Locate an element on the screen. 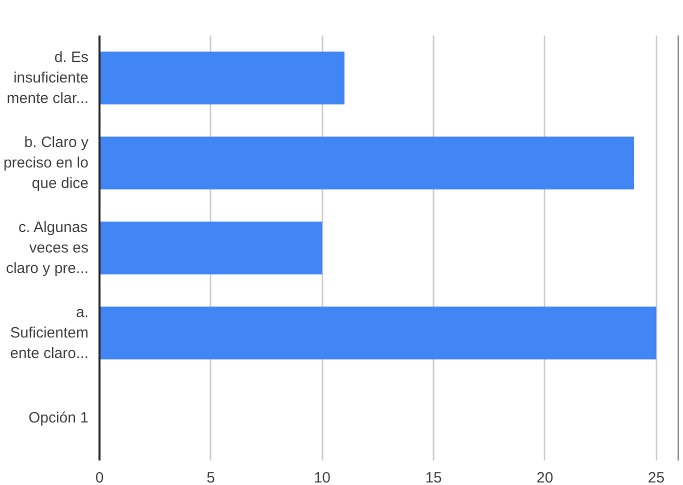 The height and width of the screenshot is (485, 683). x-tick-label: 5 is located at coordinates (211, 477).